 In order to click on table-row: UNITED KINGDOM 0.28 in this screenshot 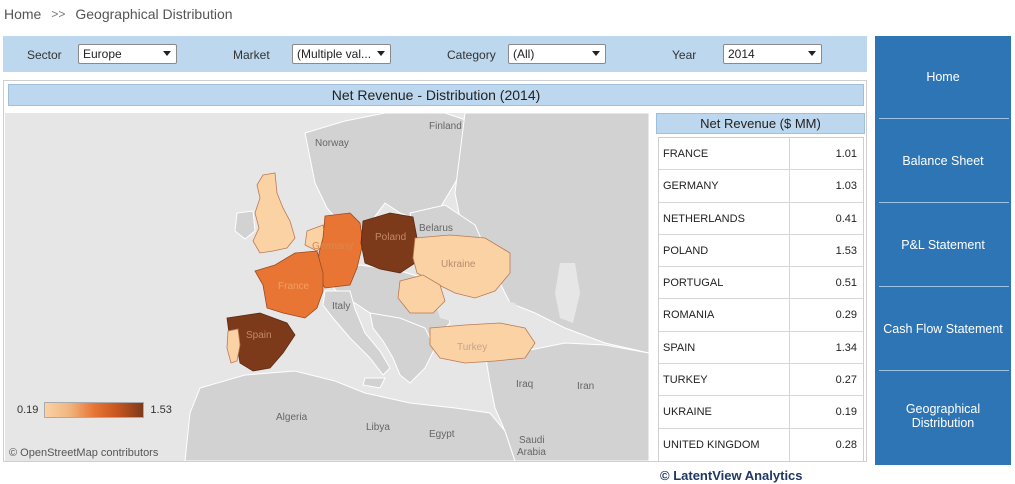, I will do `click(761, 444)`.